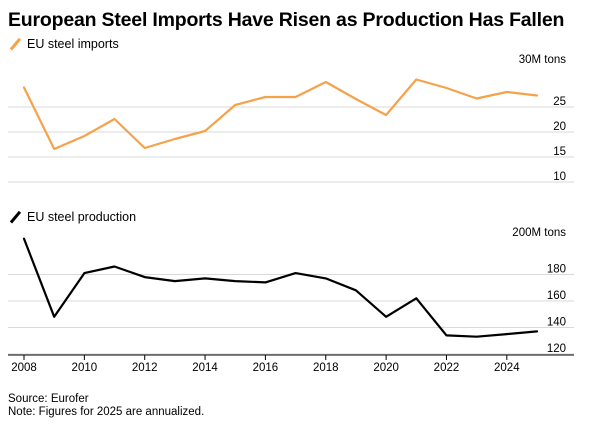  Describe the element at coordinates (145, 368) in the screenshot. I see `x-tick-label: 2012` at that location.